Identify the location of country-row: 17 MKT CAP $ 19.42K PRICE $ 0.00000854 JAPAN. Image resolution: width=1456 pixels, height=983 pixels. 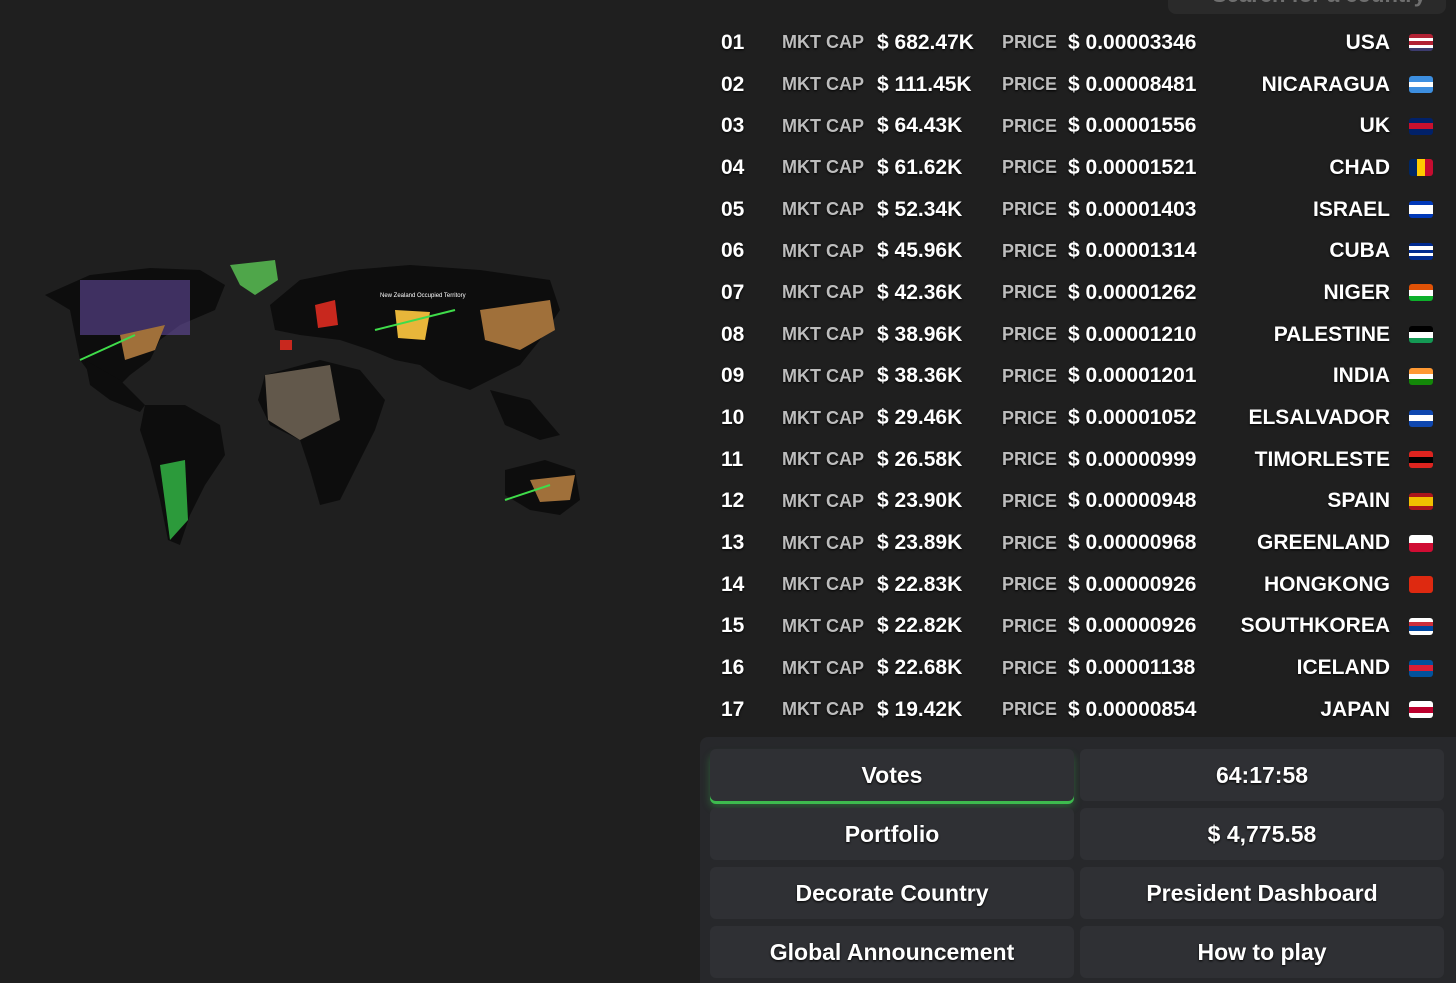
(1079, 710).